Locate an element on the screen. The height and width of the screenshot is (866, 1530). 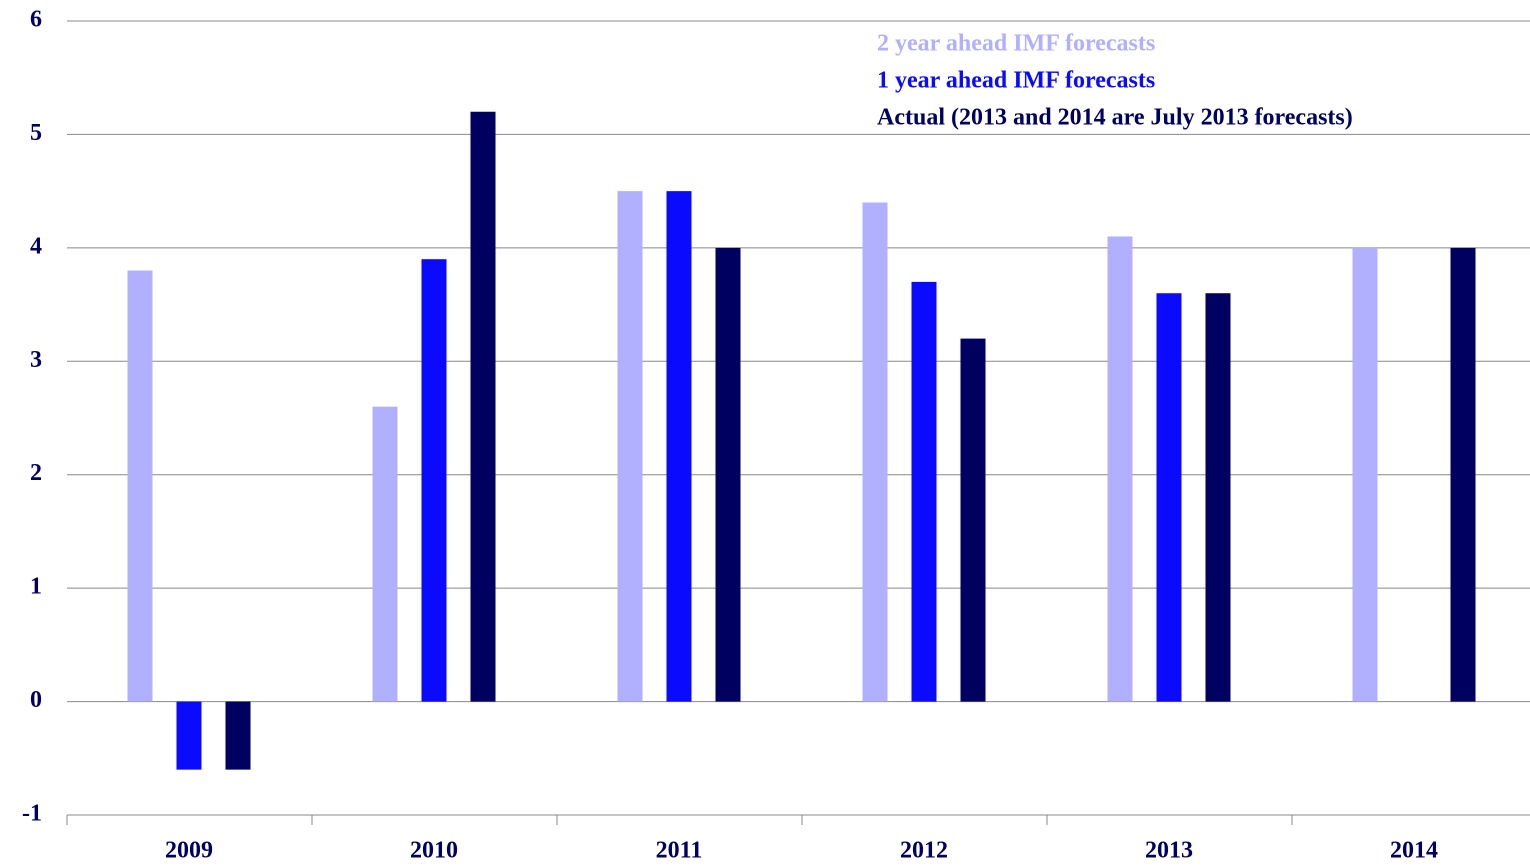
y-tick-label: 1 is located at coordinates (36, 587).